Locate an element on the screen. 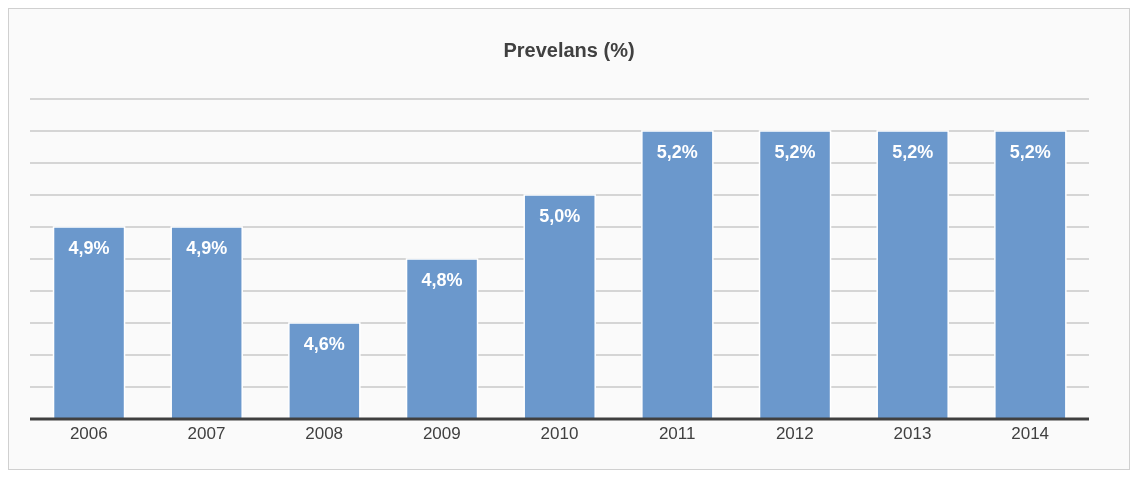 The width and height of the screenshot is (1139, 478). x-tick-label: 2011 is located at coordinates (677, 434).